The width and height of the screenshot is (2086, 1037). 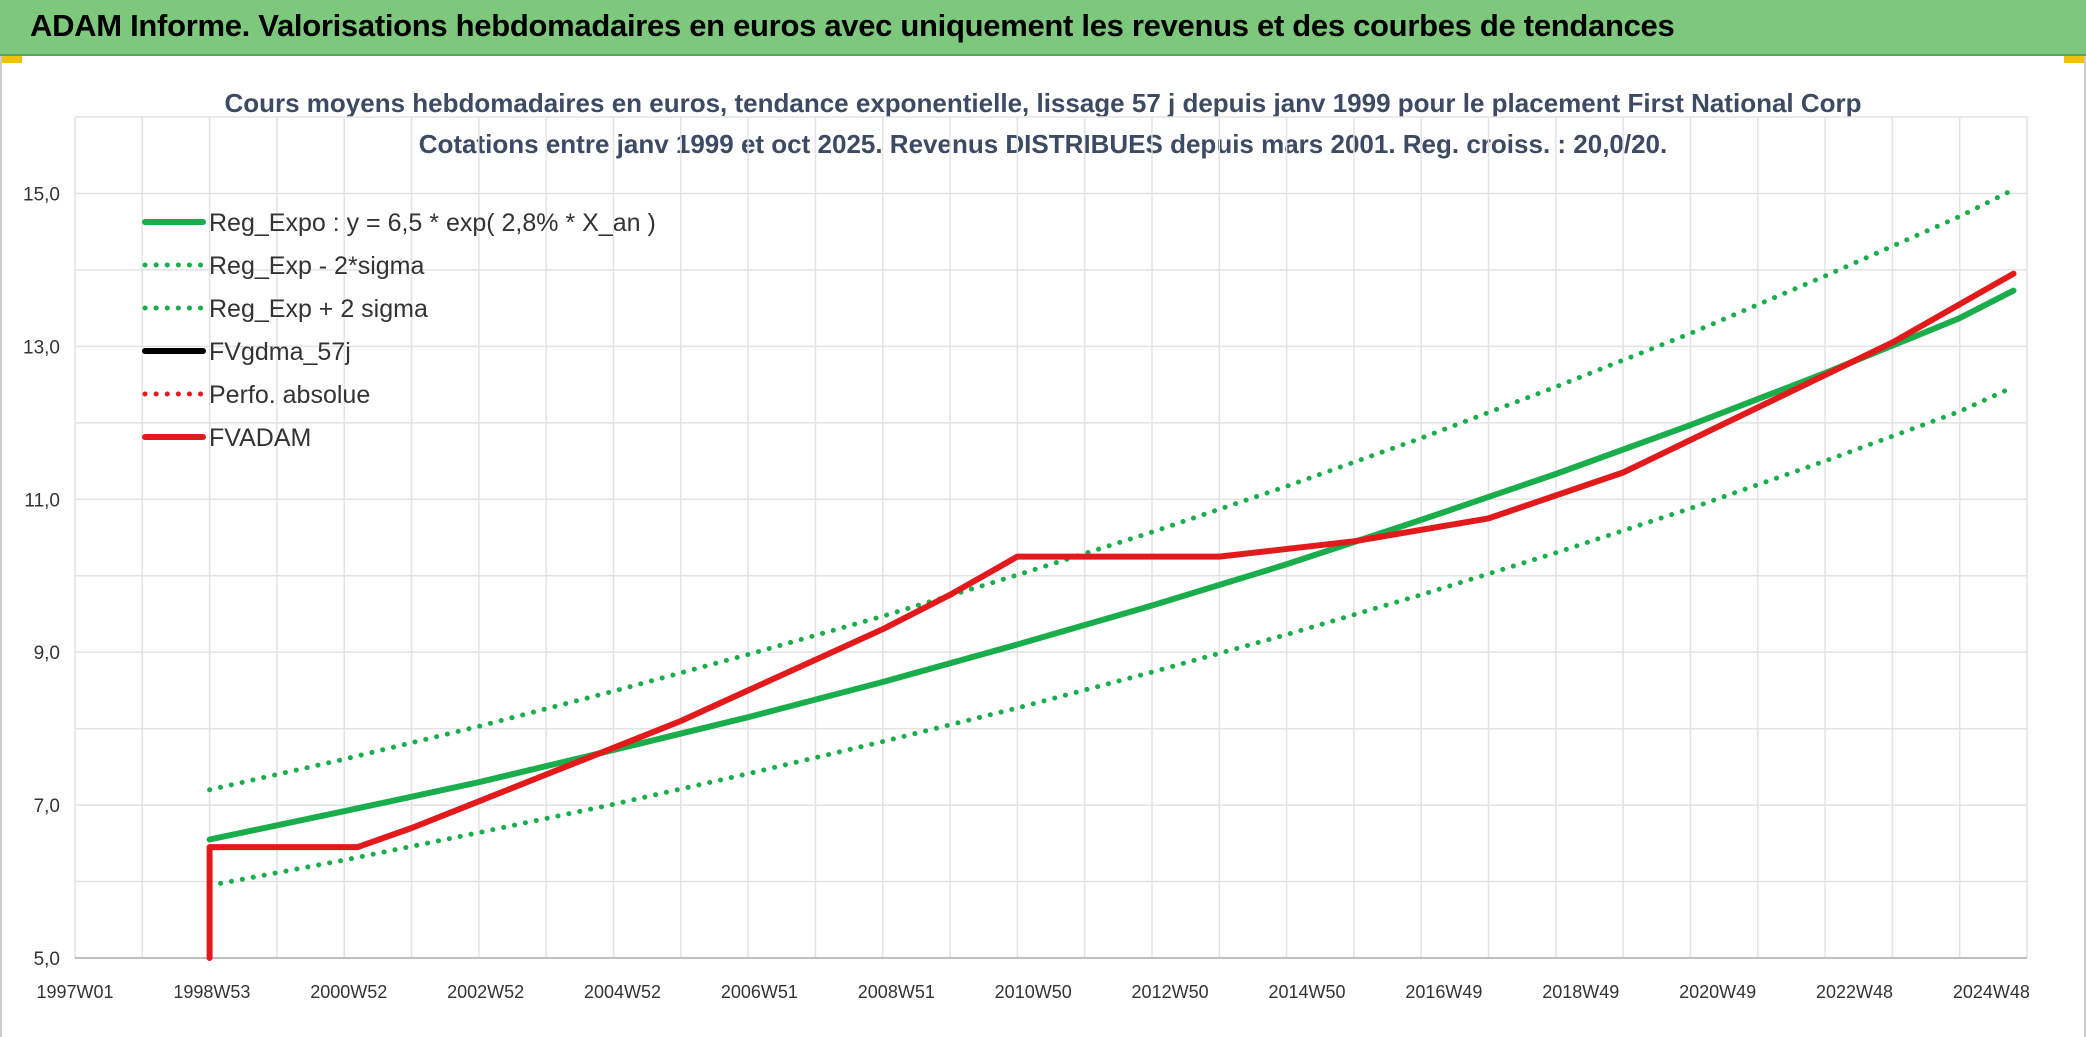 What do you see at coordinates (289, 395) in the screenshot?
I see `legend-label: Perfo. absolue` at bounding box center [289, 395].